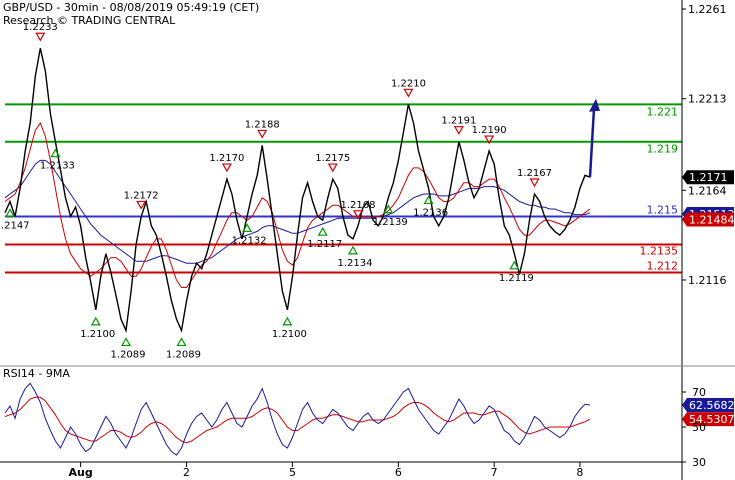 The width and height of the screenshot is (735, 480). I want to click on swing-low-label: 1.2136, so click(430, 212).